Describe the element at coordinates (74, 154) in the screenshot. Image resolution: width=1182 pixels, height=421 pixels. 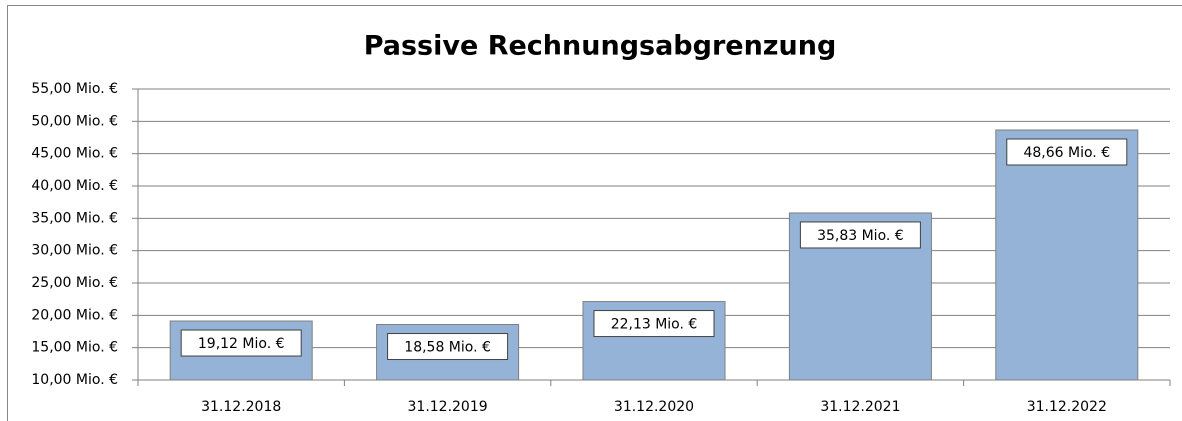
I see `y-tick-label: 45,00 Mio. €` at that location.